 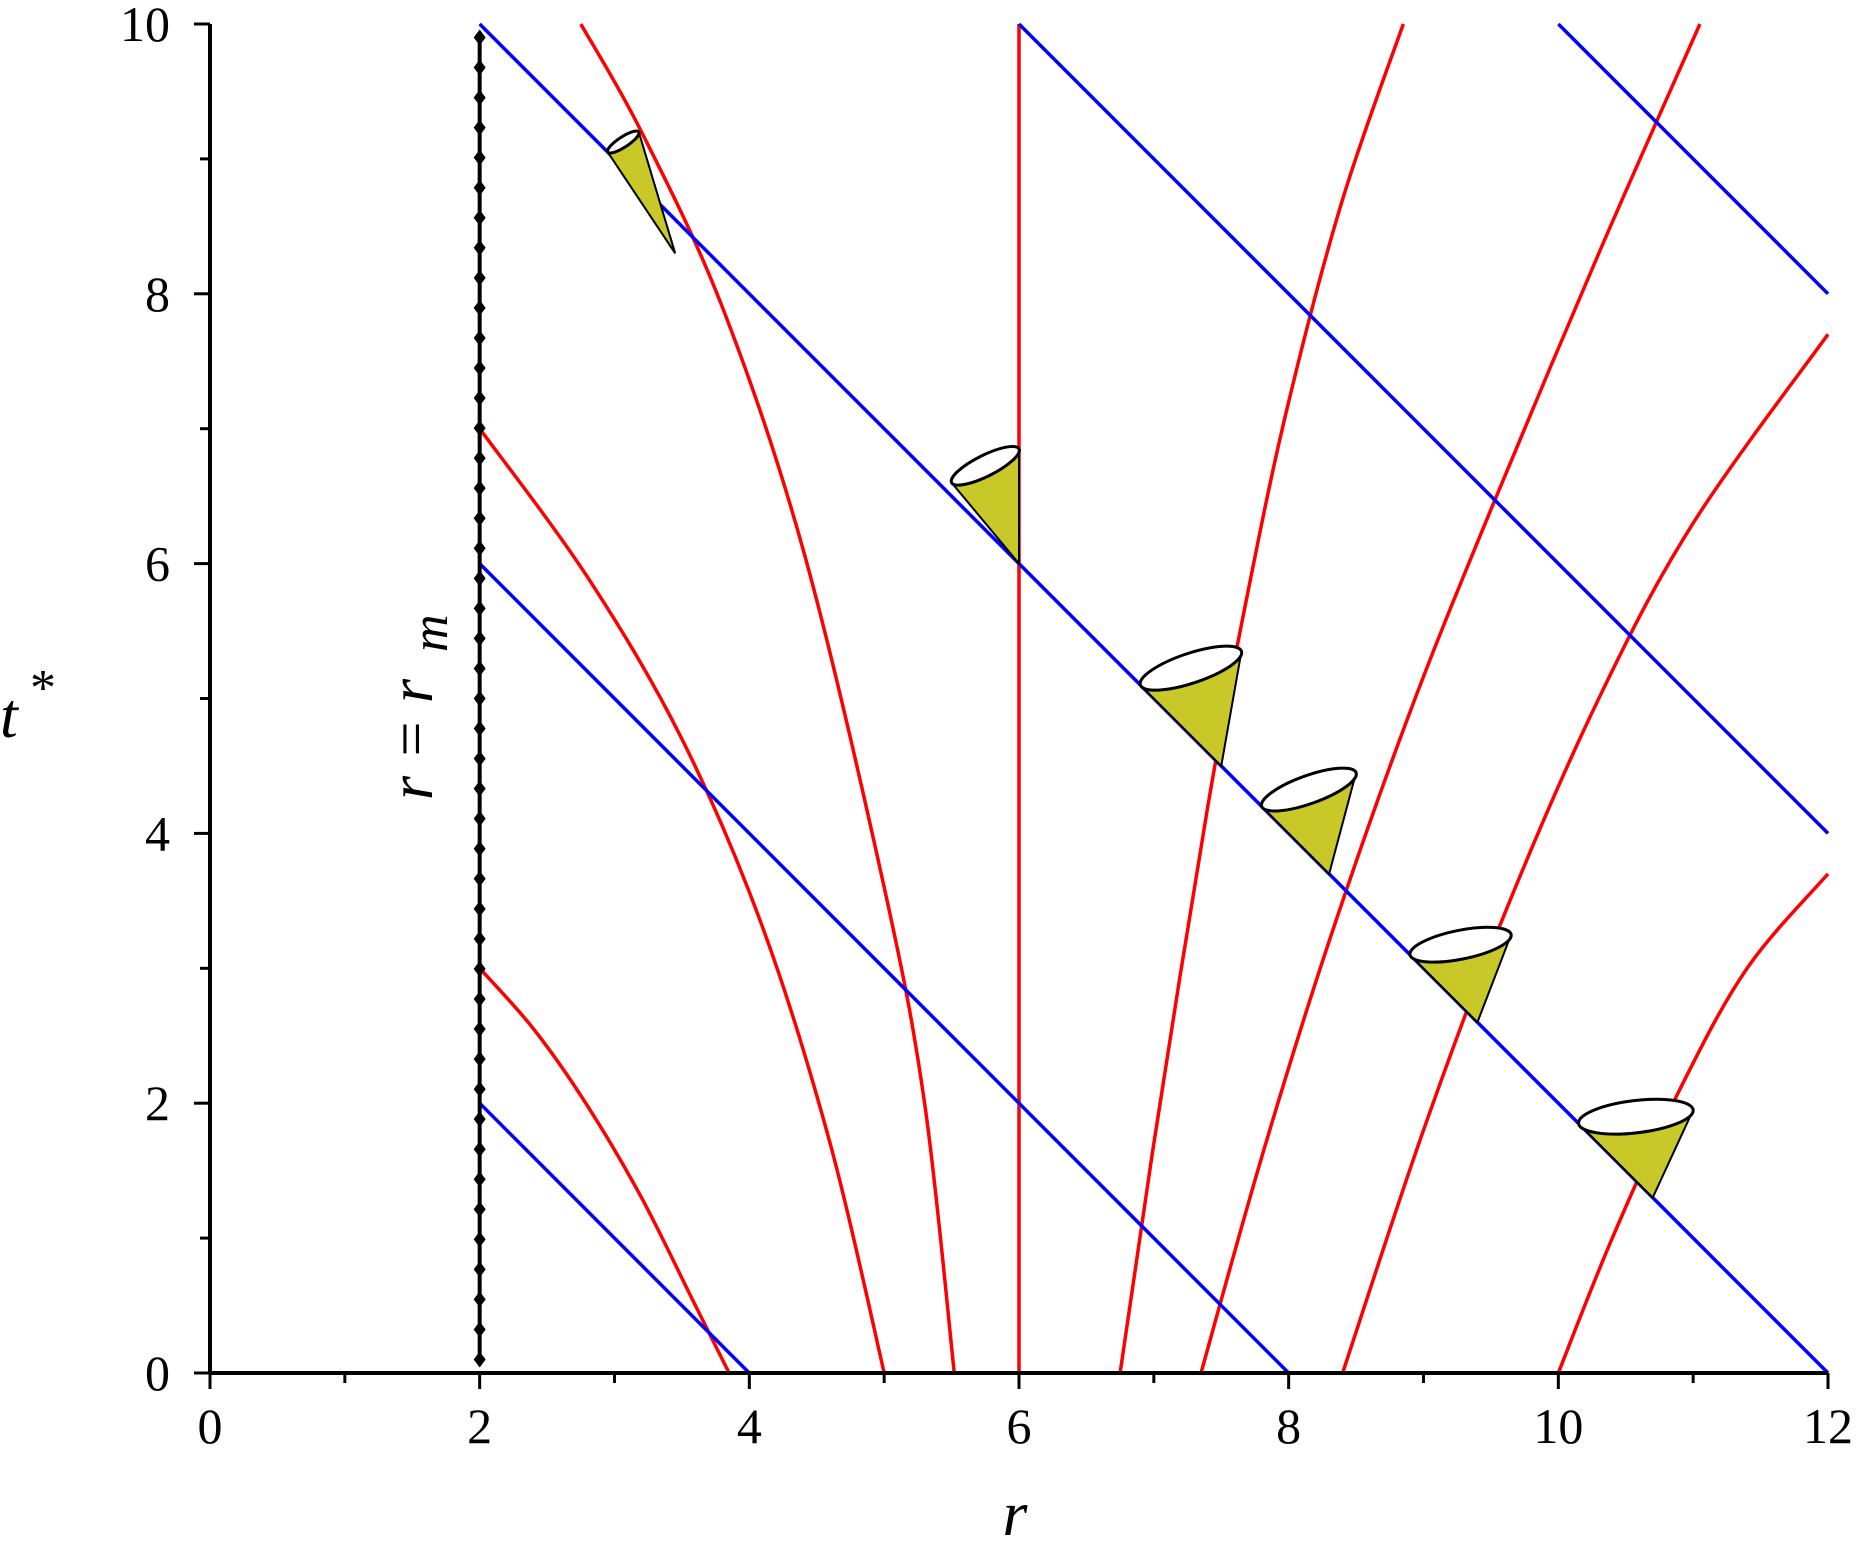 What do you see at coordinates (157, 564) in the screenshot?
I see `y-tick-label: 6` at bounding box center [157, 564].